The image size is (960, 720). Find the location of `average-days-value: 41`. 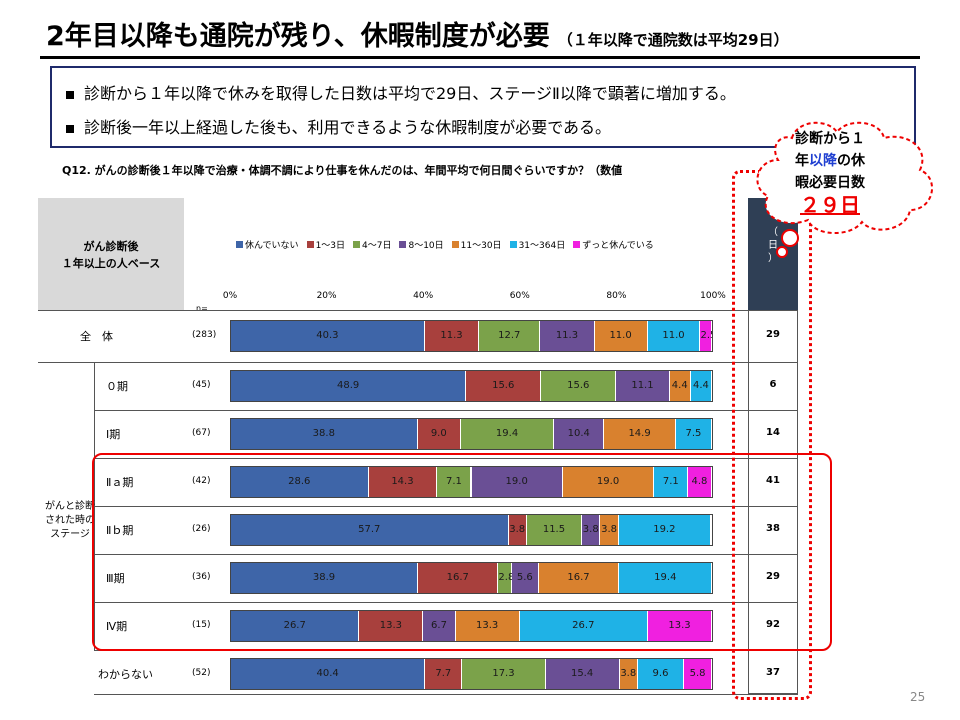

average-days-value: 41 is located at coordinates (773, 480).